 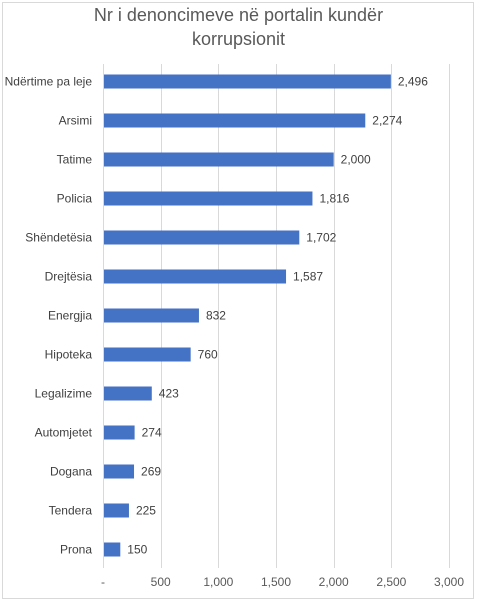 What do you see at coordinates (449, 582) in the screenshot?
I see `x-tick-label-6: 3,000` at bounding box center [449, 582].